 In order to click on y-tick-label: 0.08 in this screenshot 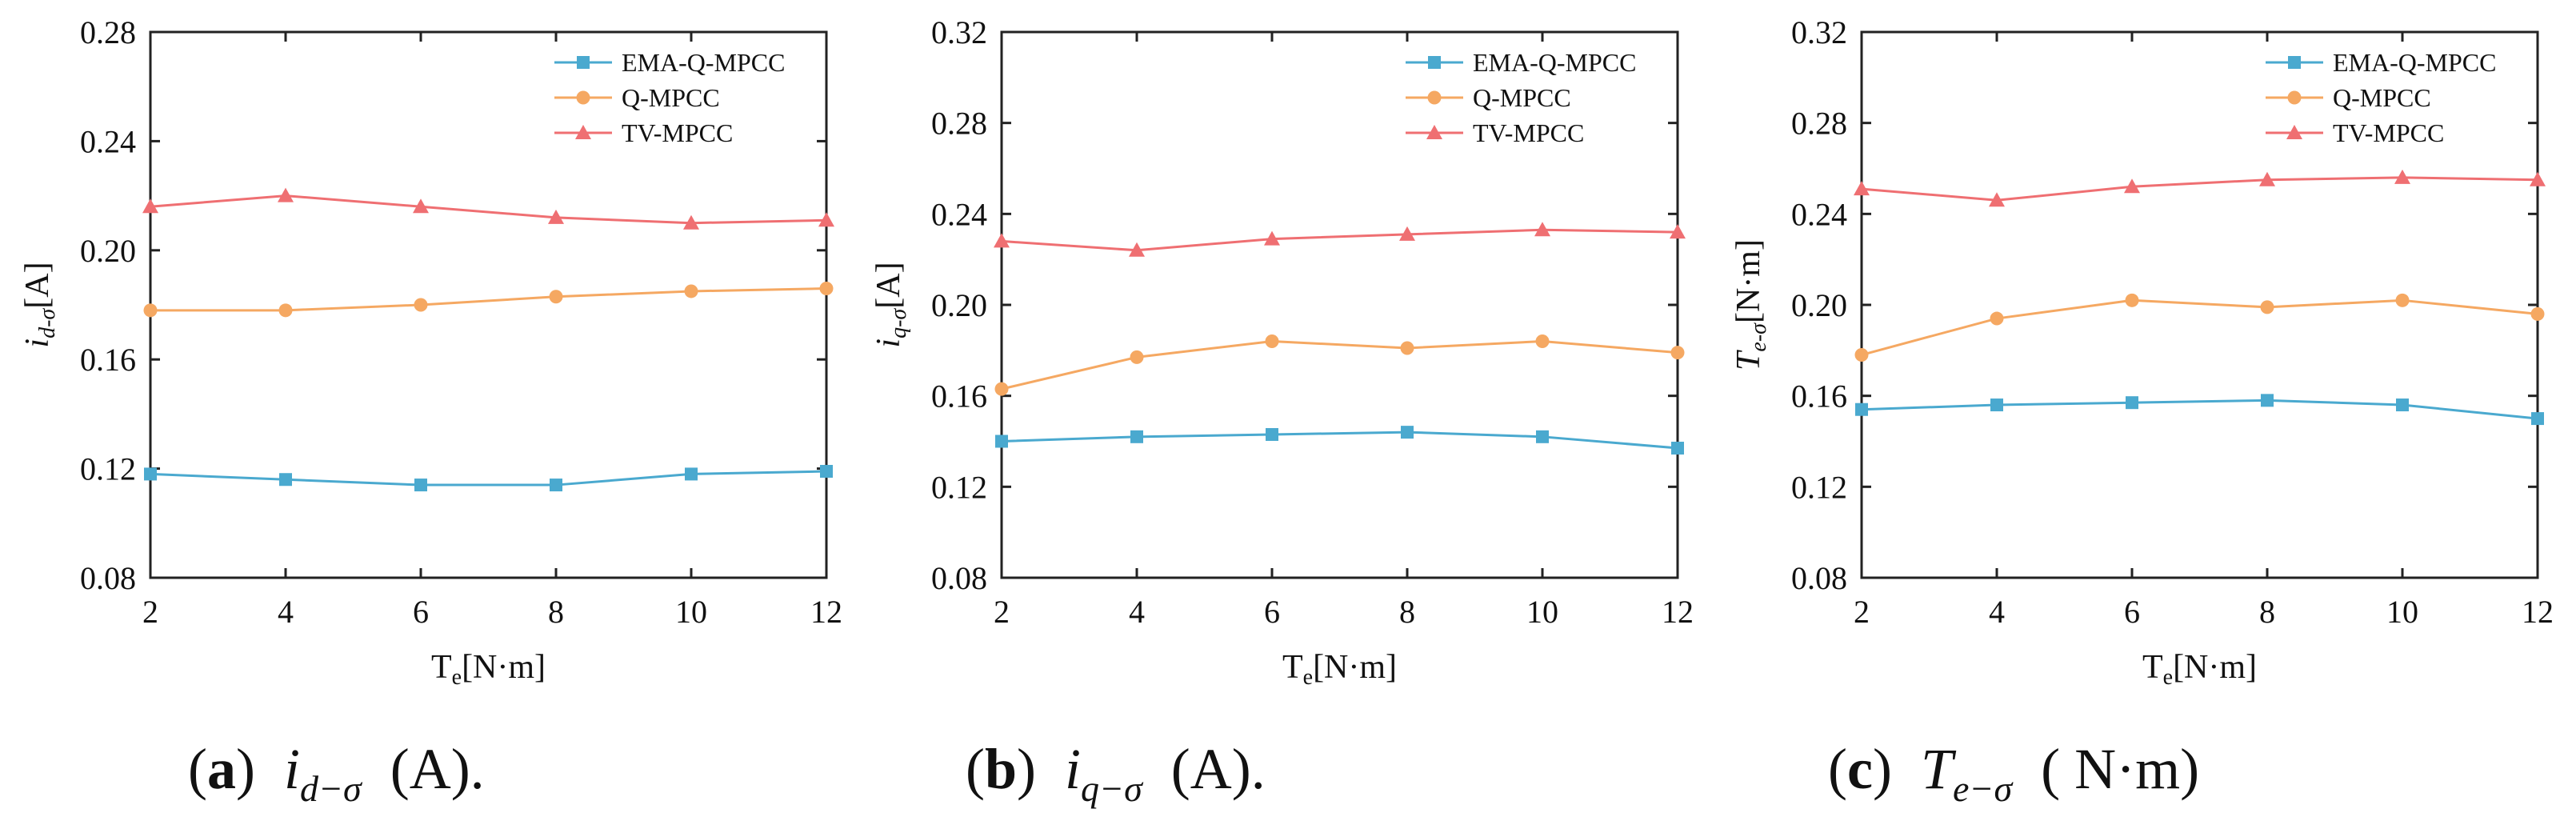, I will do `click(959, 578)`.